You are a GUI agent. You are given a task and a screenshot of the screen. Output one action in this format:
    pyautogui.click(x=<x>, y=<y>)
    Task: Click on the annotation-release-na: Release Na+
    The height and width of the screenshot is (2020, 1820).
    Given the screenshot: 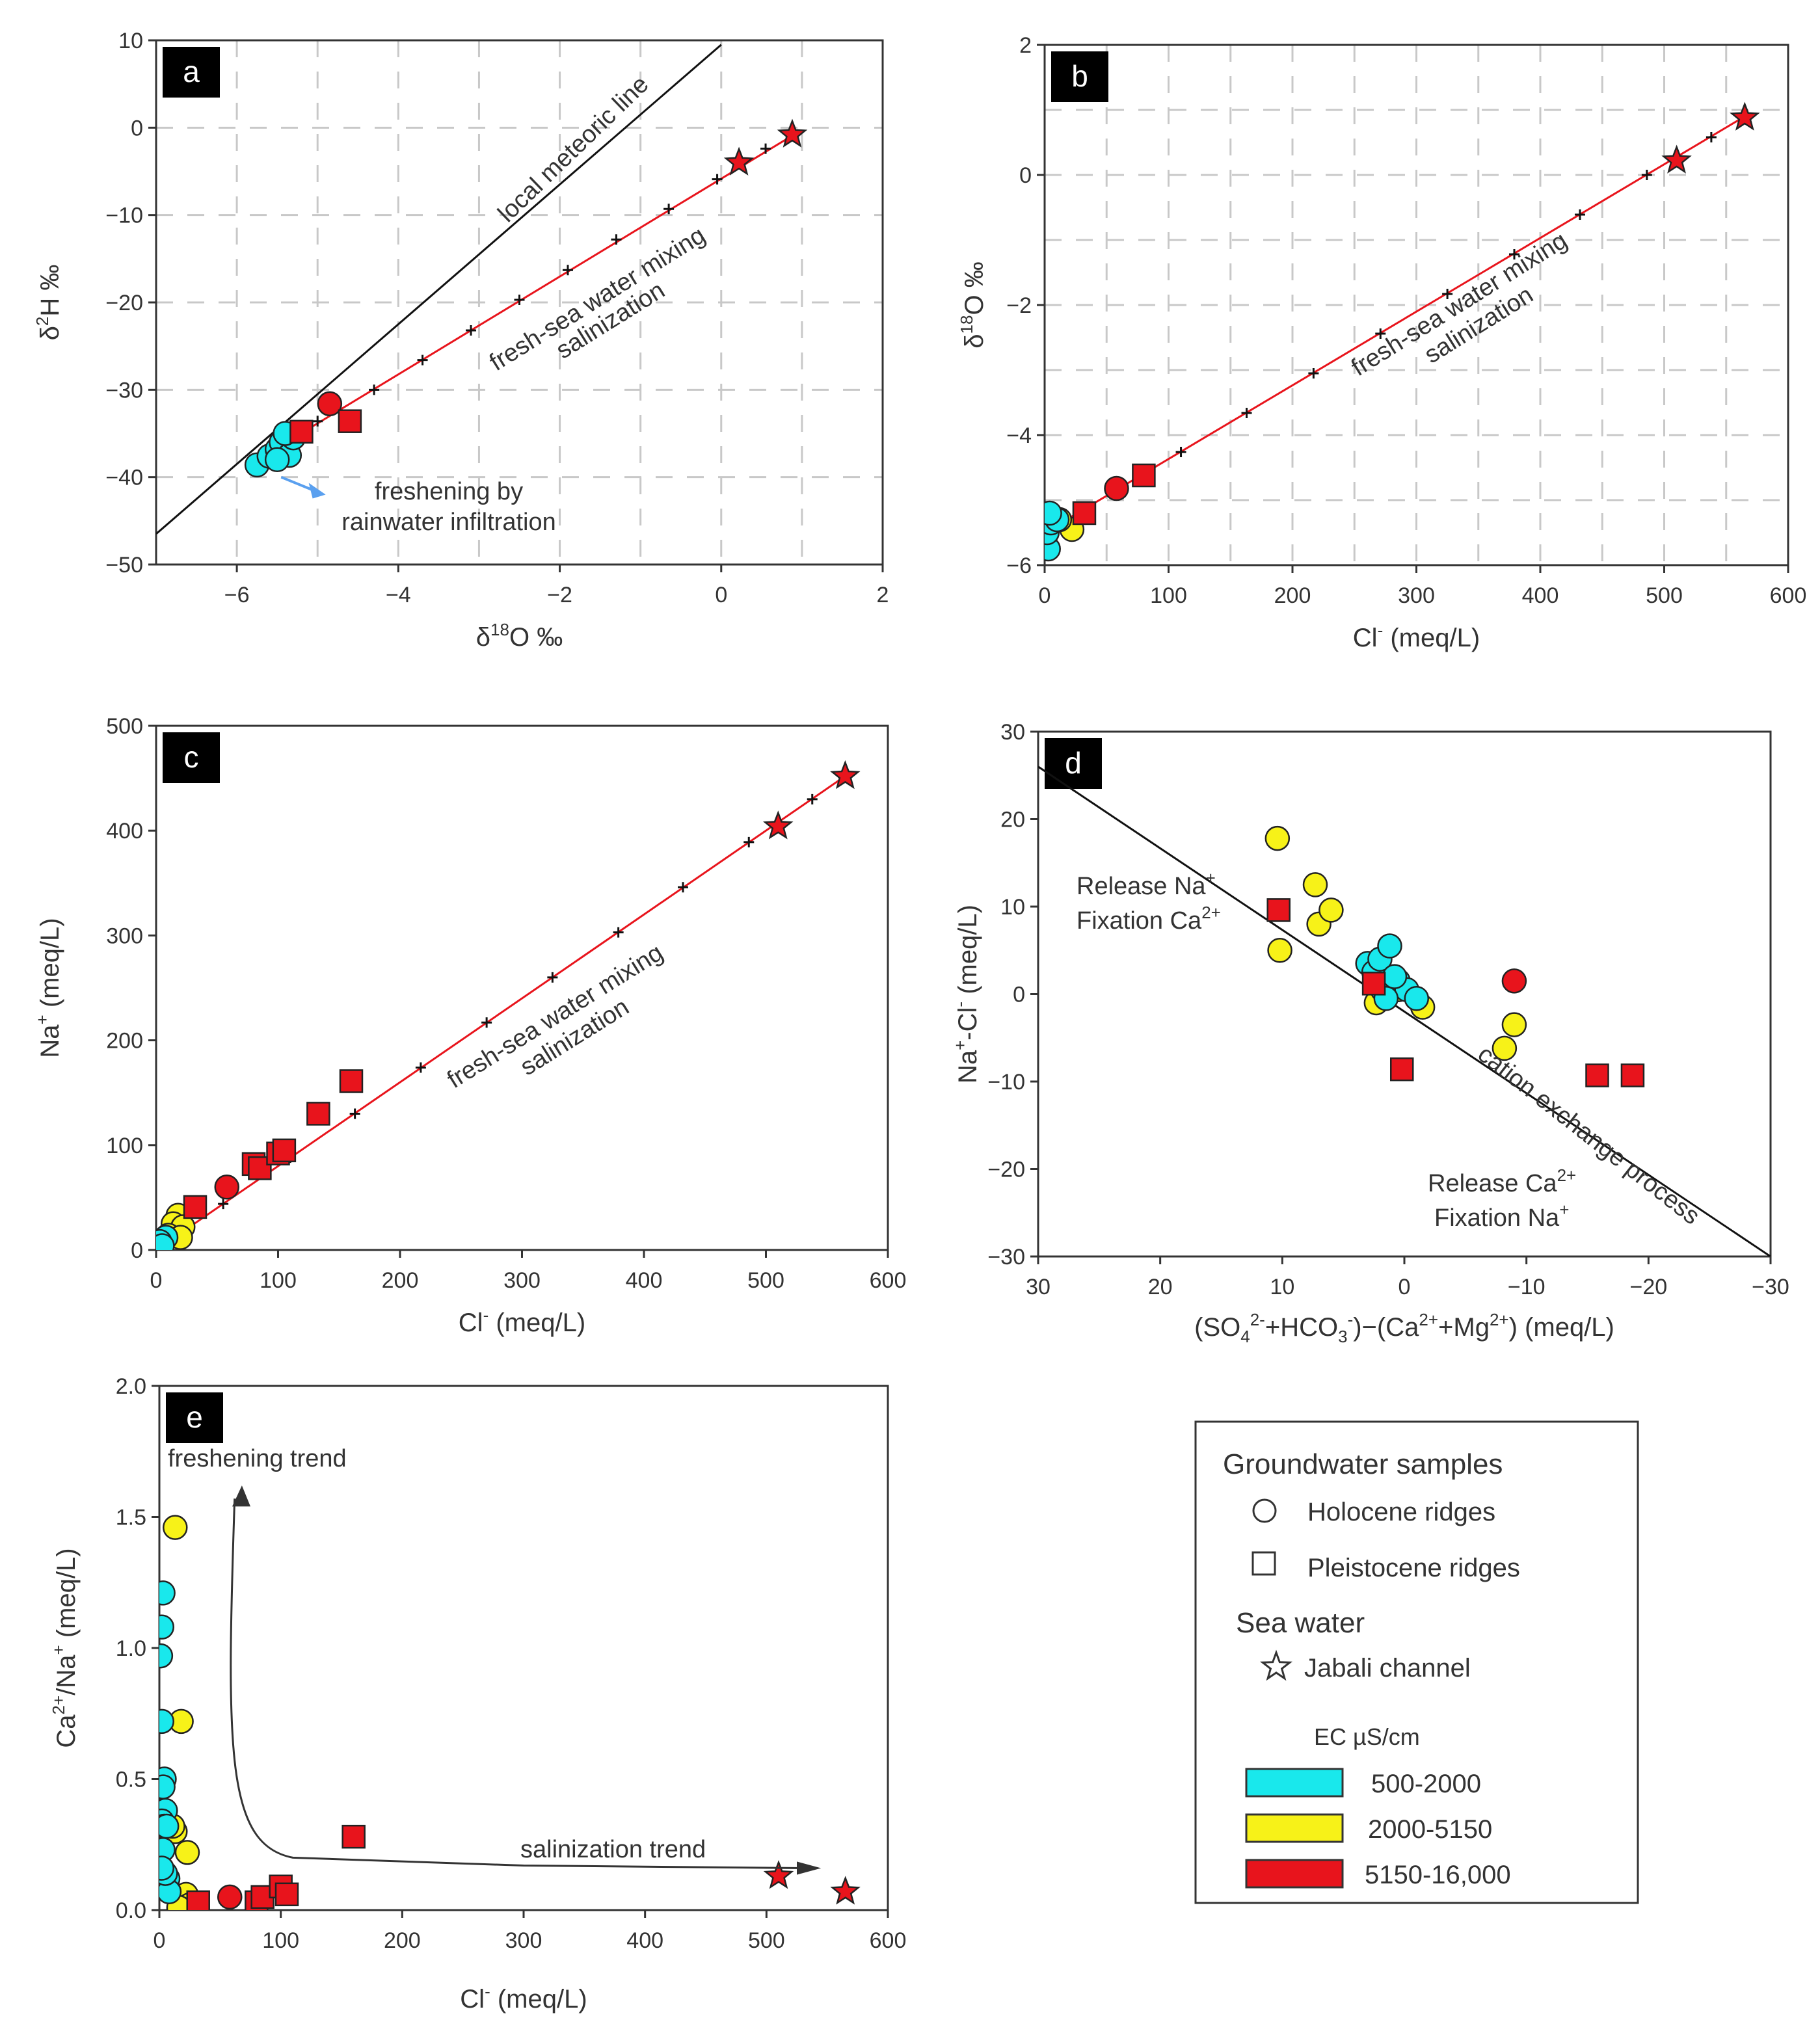 What is the action you would take?
    pyautogui.click(x=1146, y=884)
    